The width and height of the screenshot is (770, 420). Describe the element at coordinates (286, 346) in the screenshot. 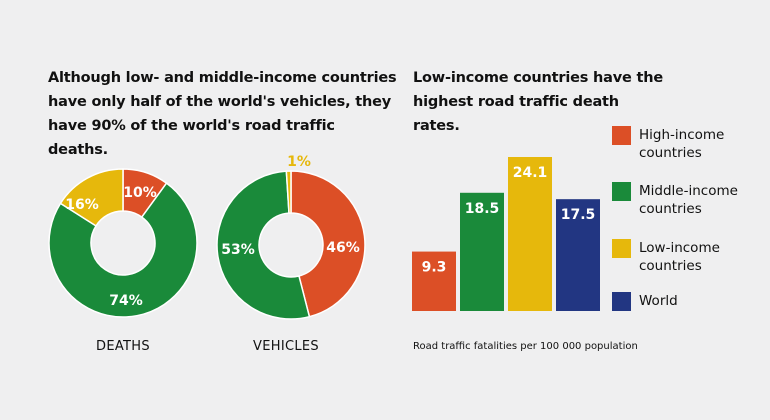

I see `vehicles-caption: VEHICLES` at that location.